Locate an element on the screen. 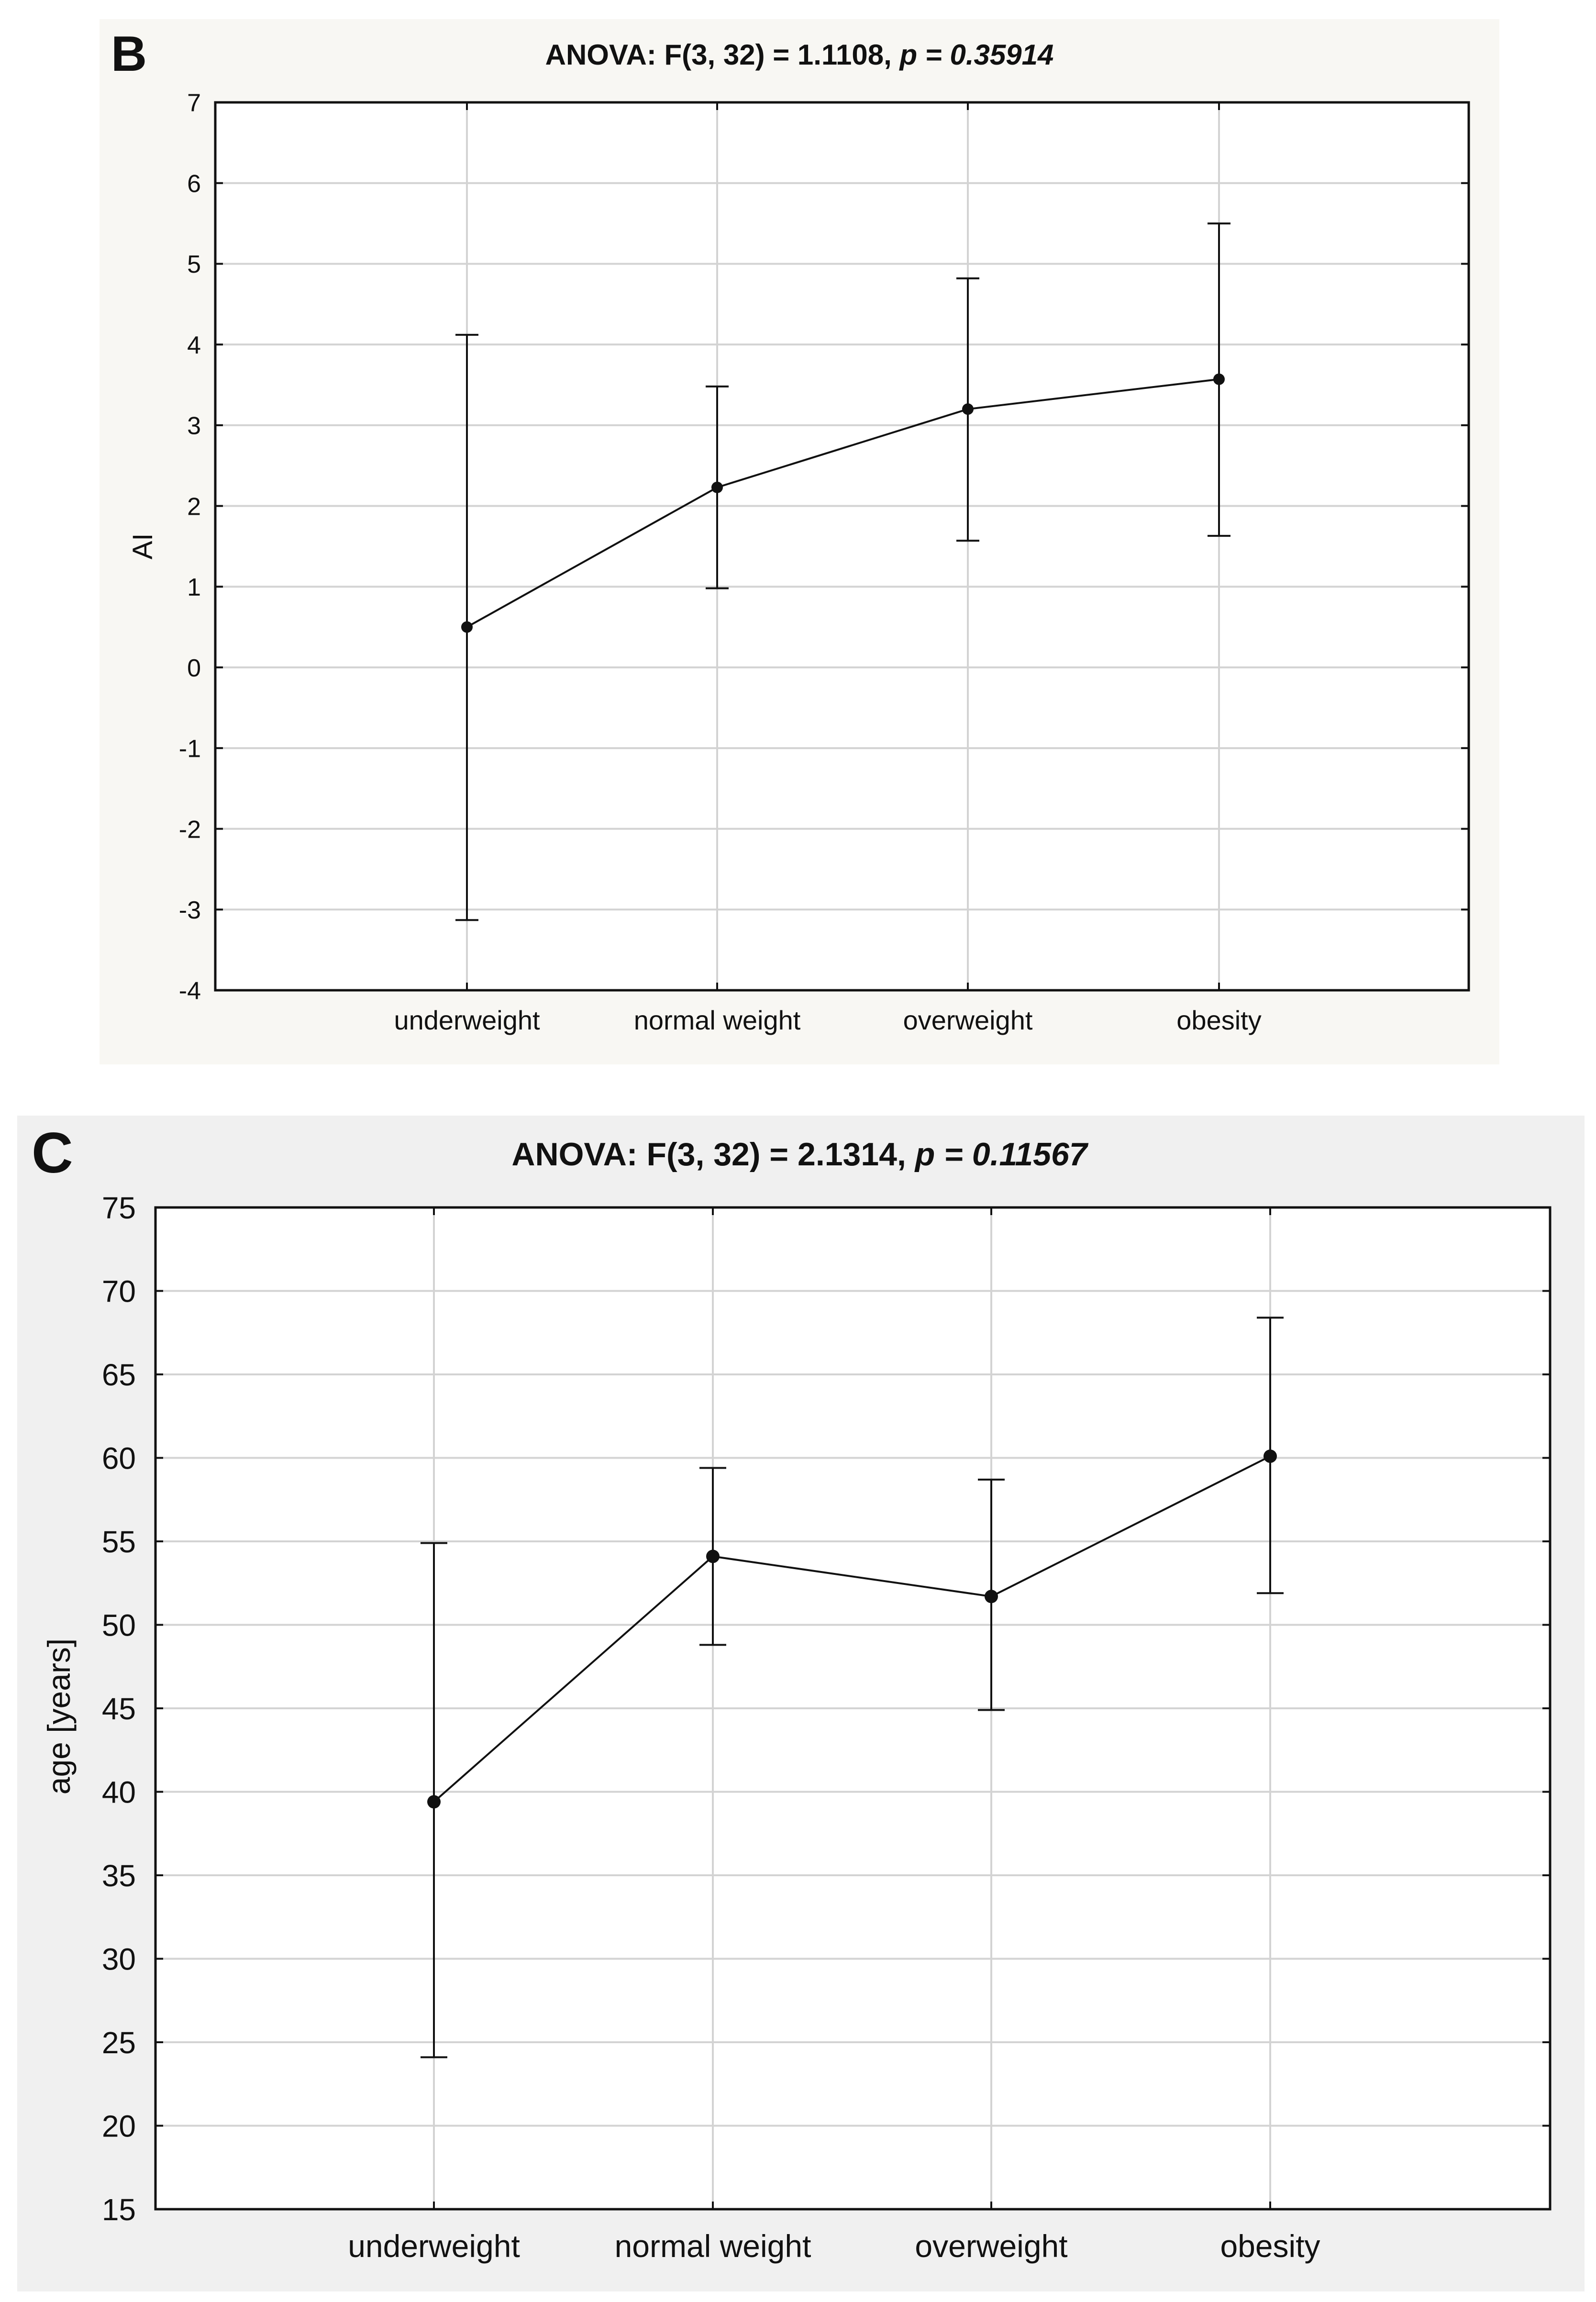 The width and height of the screenshot is (1596, 2302). panel-b-y-axis-label: AI is located at coordinates (143, 546).